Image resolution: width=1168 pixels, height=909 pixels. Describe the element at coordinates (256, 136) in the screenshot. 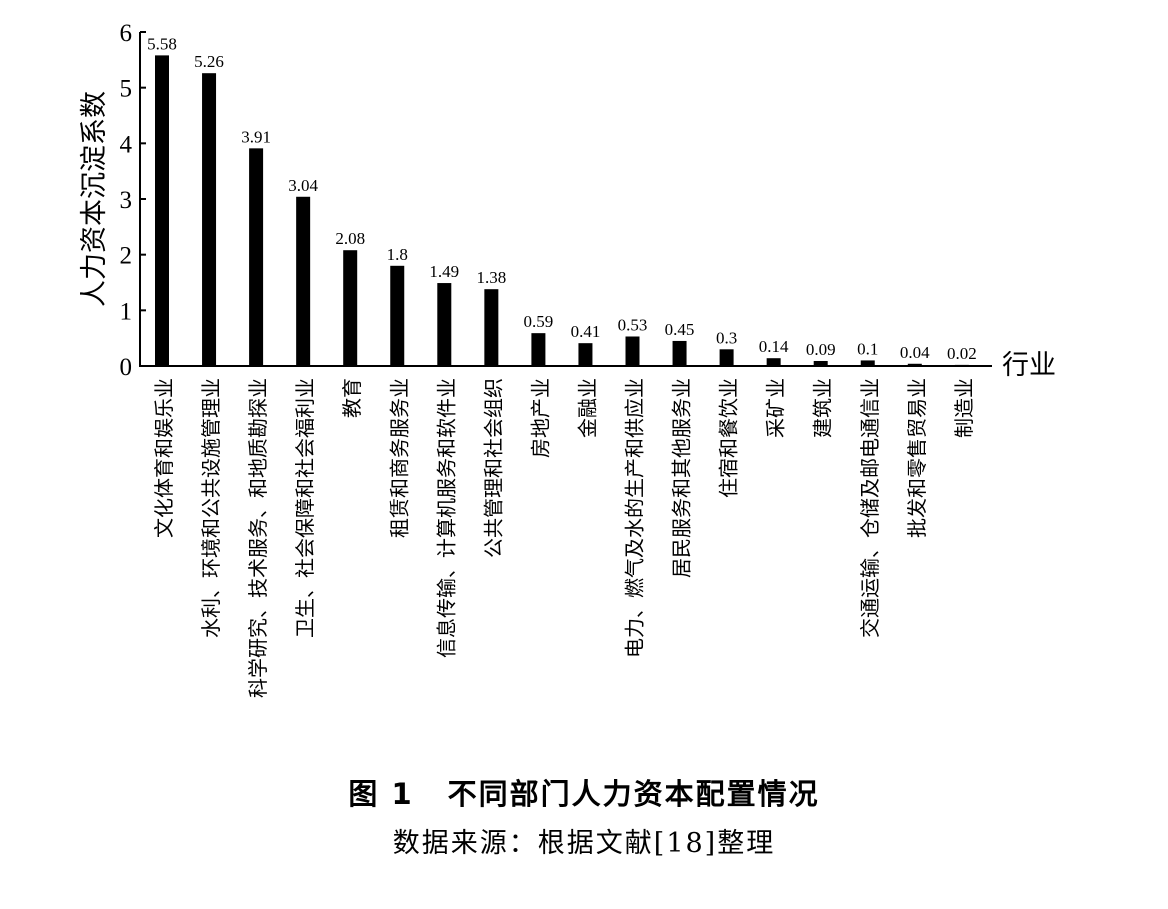

I see `bar-value-label: 3.91` at that location.